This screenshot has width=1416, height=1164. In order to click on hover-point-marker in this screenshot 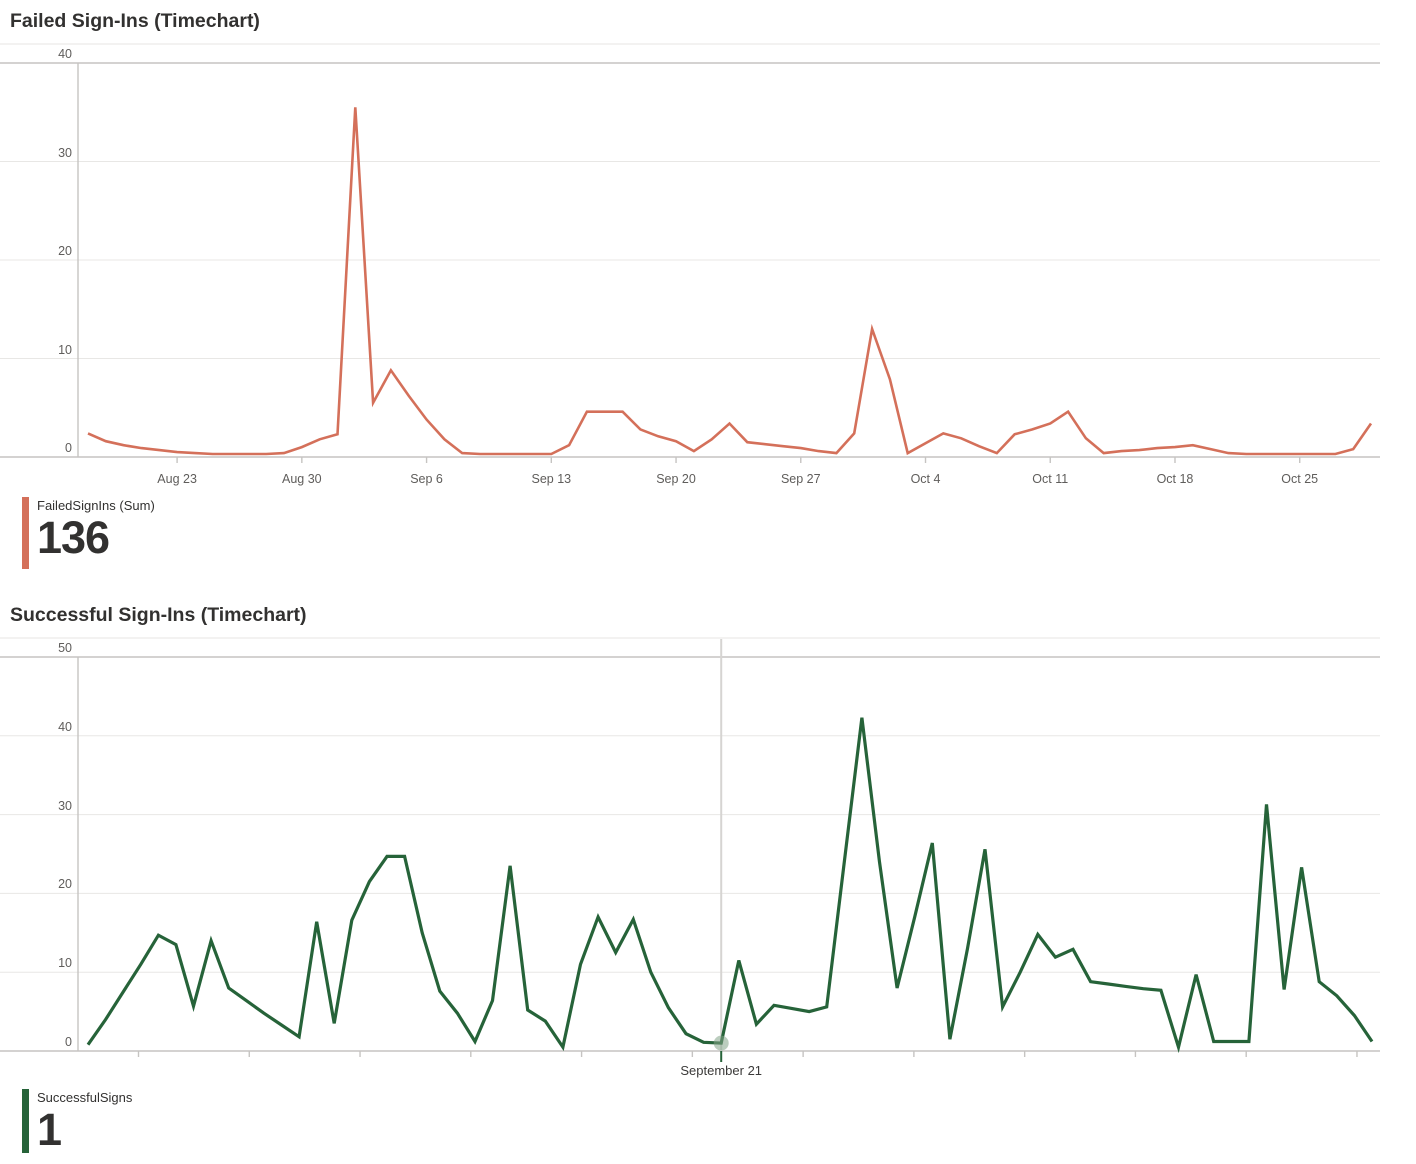, I will do `click(721, 1043)`.